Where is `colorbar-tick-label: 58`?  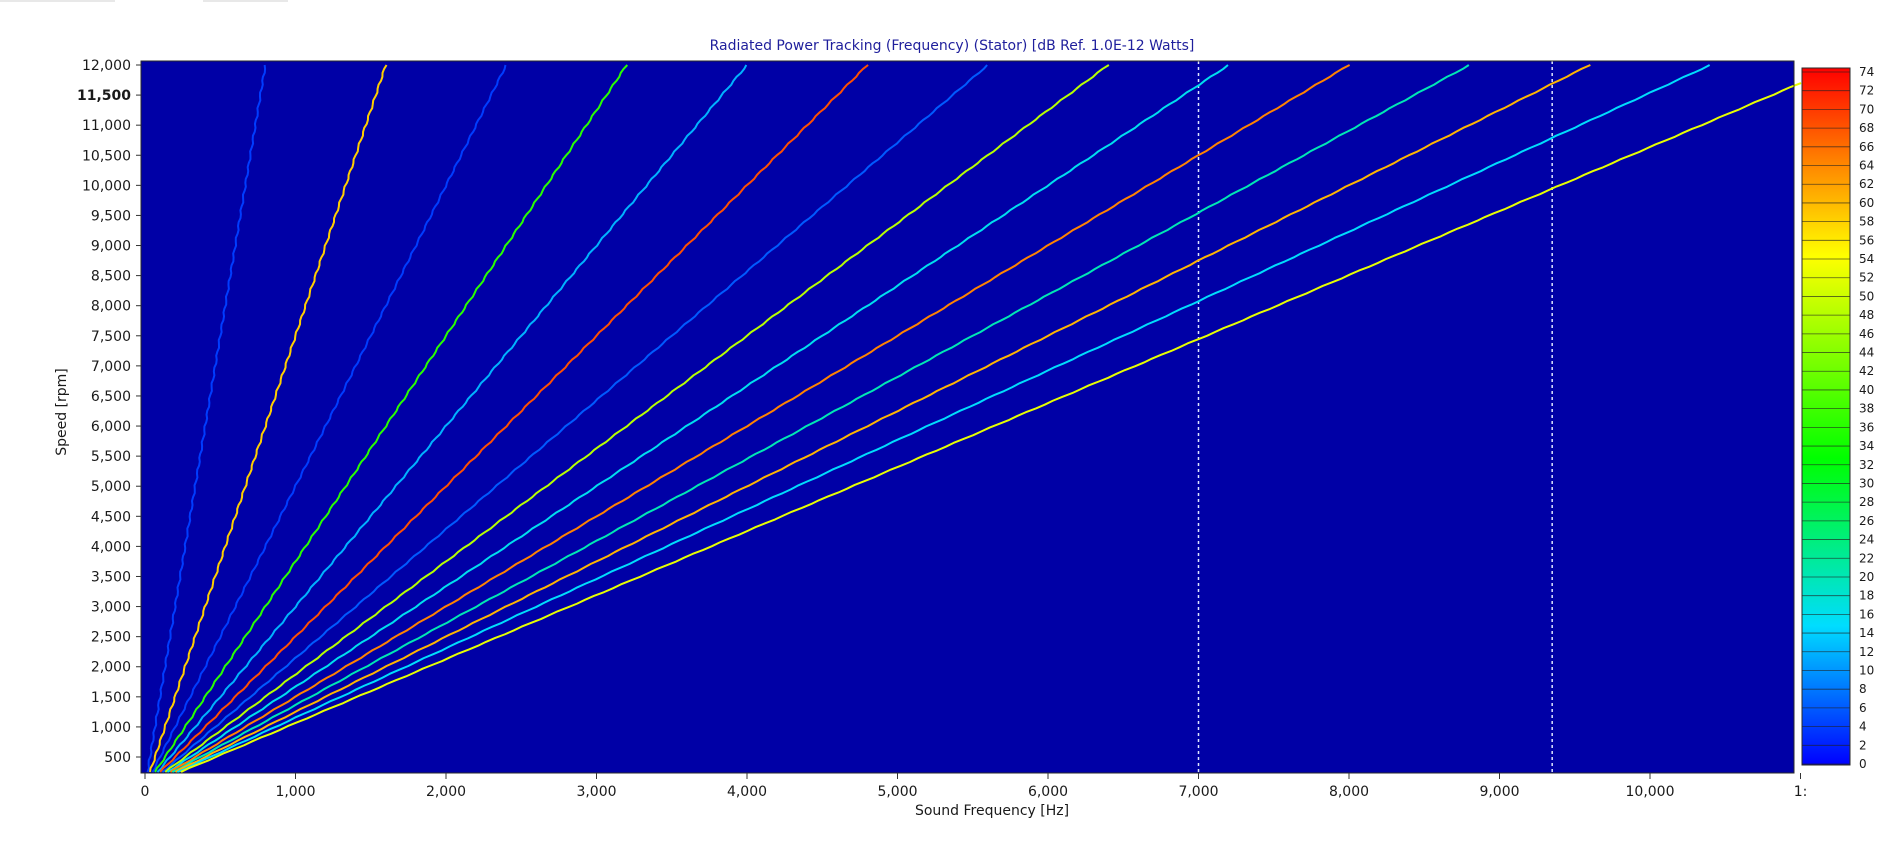
colorbar-tick-label: 58 is located at coordinates (1866, 222).